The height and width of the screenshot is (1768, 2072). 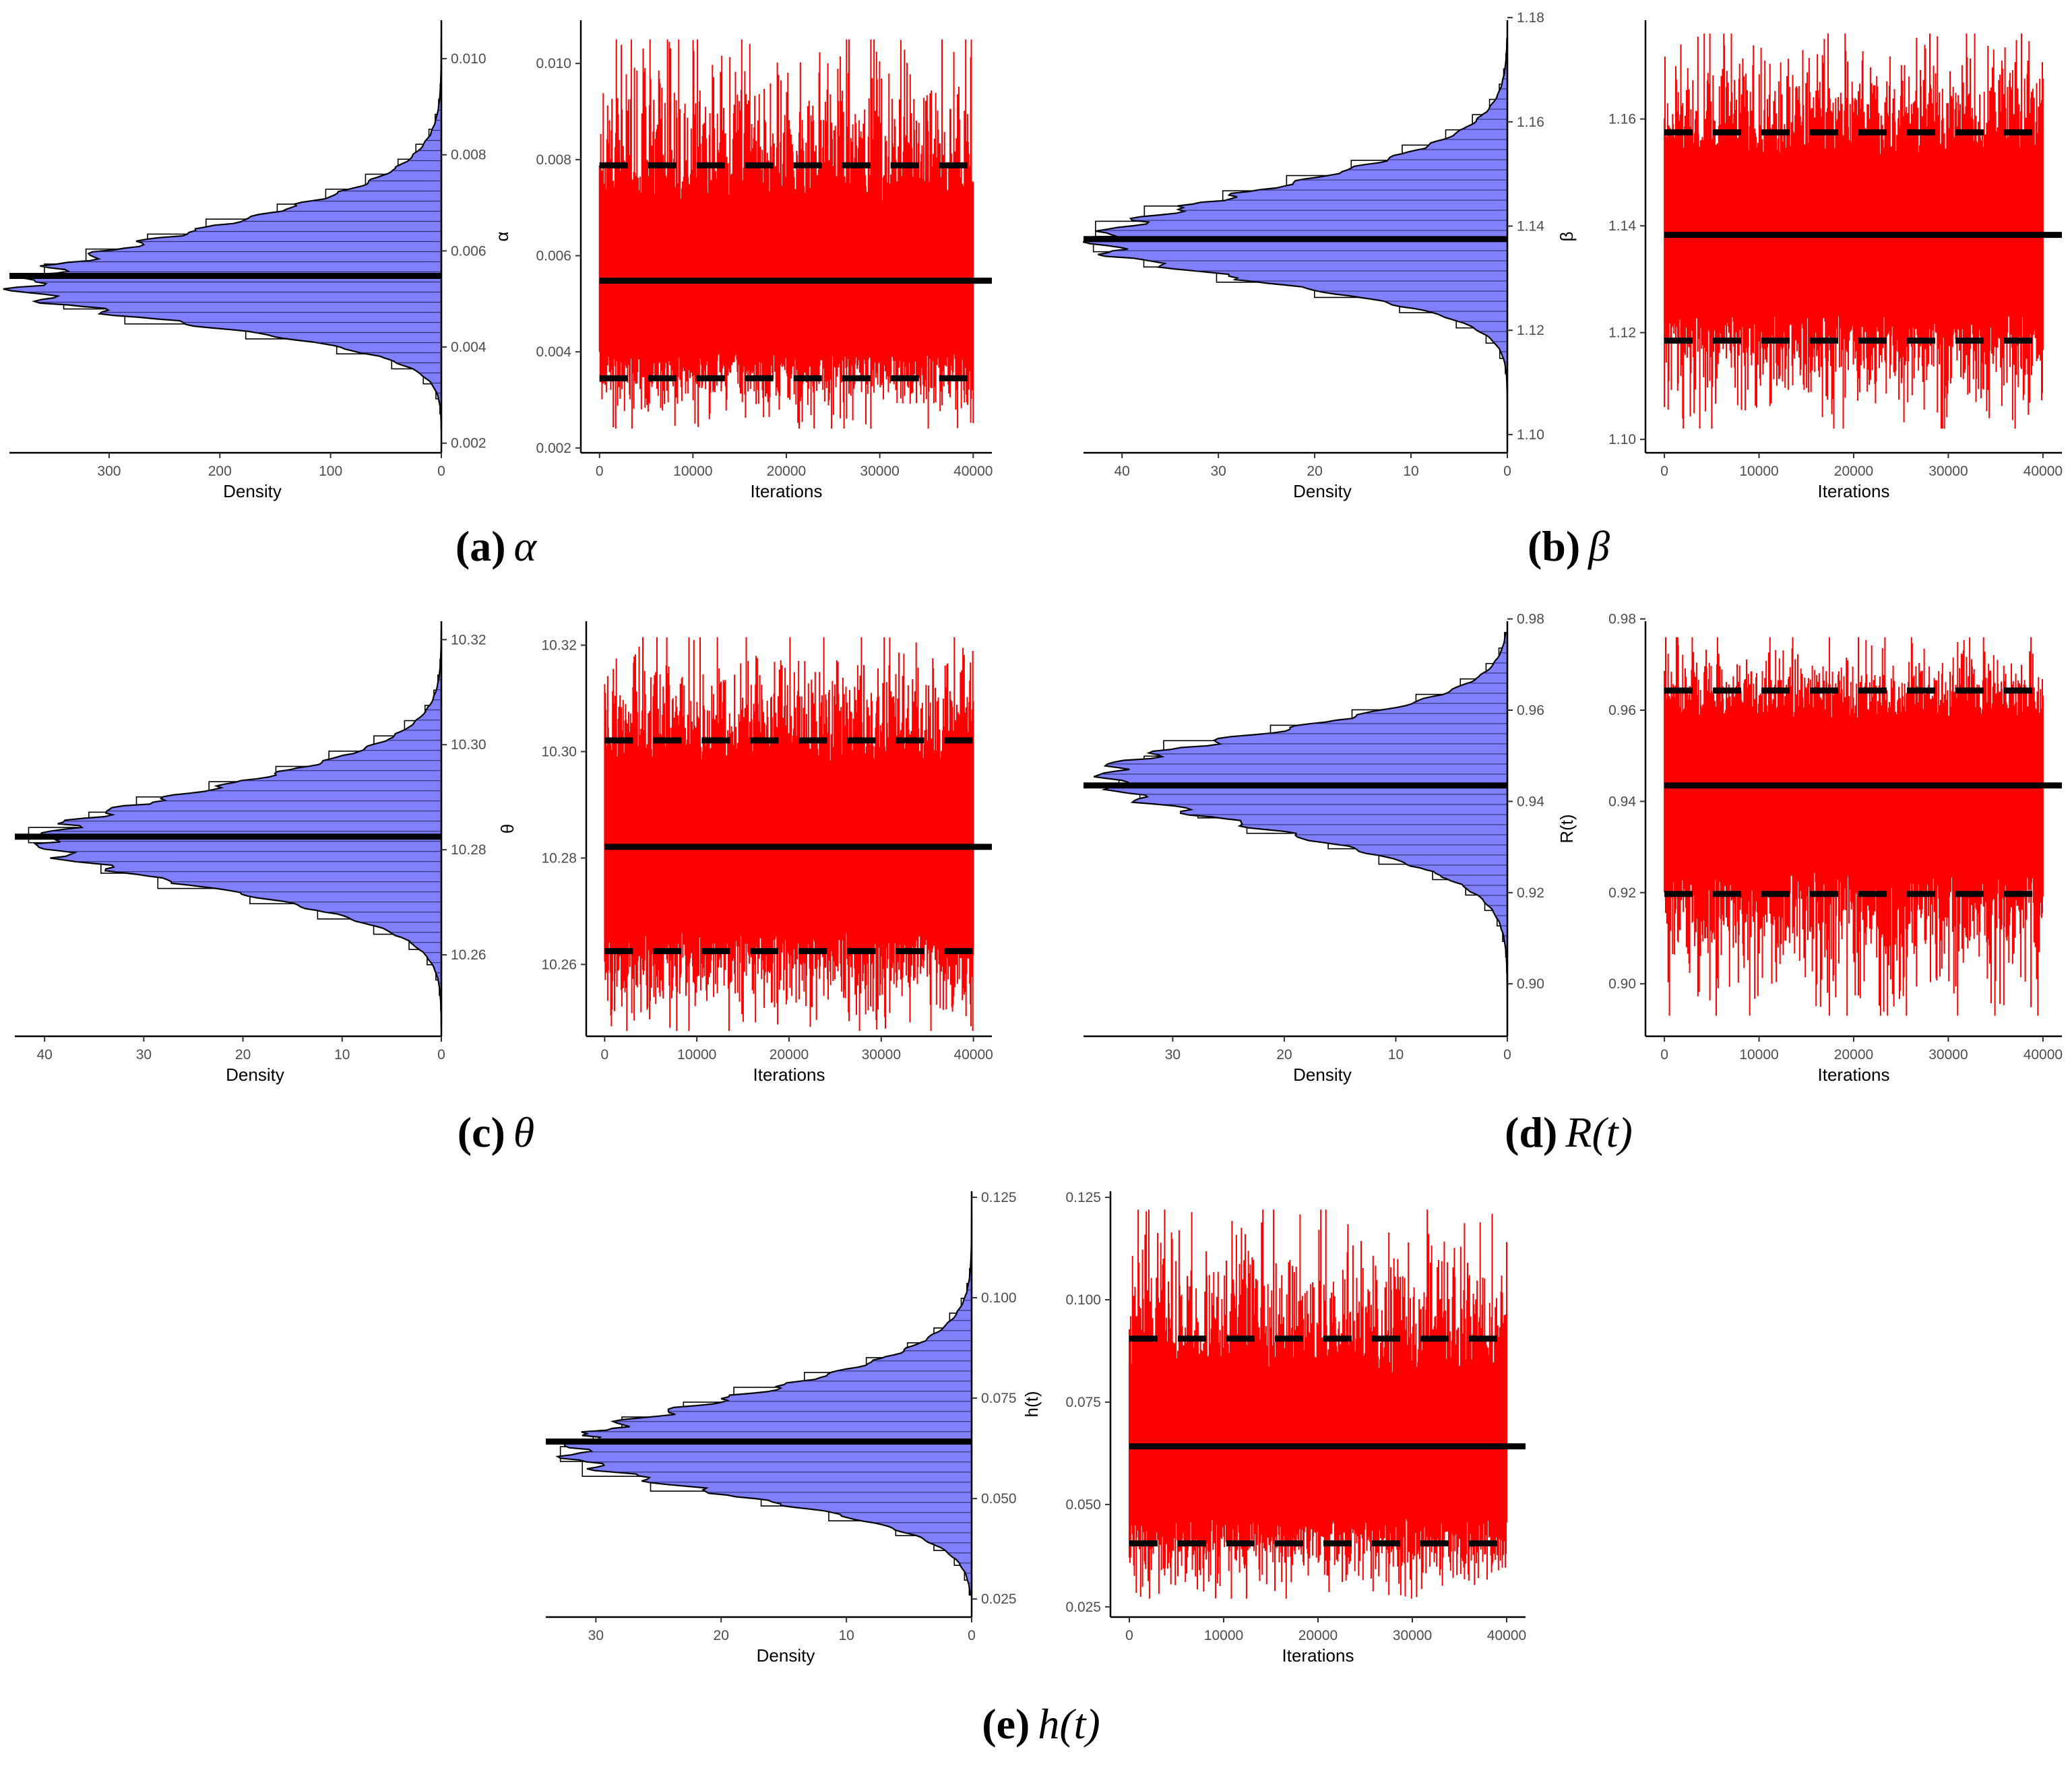 What do you see at coordinates (1530, 227) in the screenshot?
I see `density-y-tick-label: 1.14` at bounding box center [1530, 227].